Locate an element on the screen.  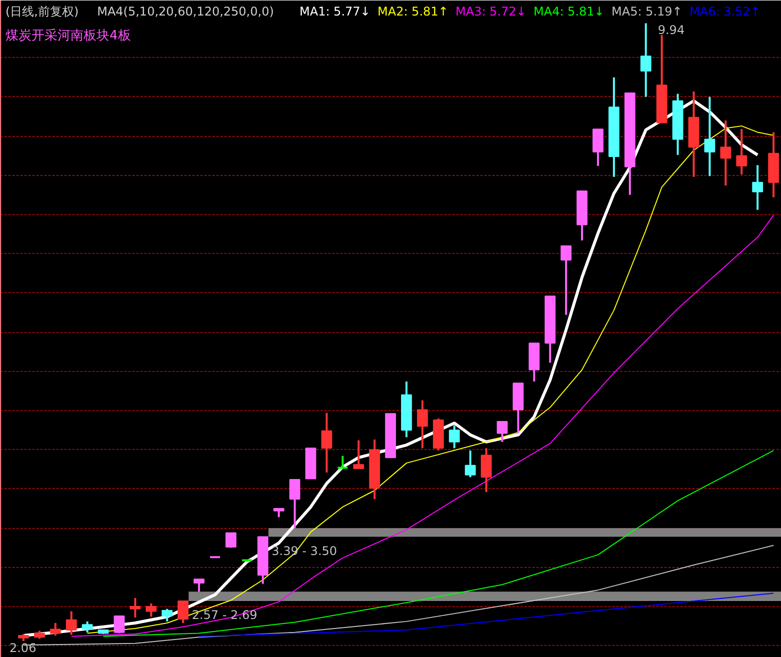
text: MA2: 5.81↑ is located at coordinates (413, 11).